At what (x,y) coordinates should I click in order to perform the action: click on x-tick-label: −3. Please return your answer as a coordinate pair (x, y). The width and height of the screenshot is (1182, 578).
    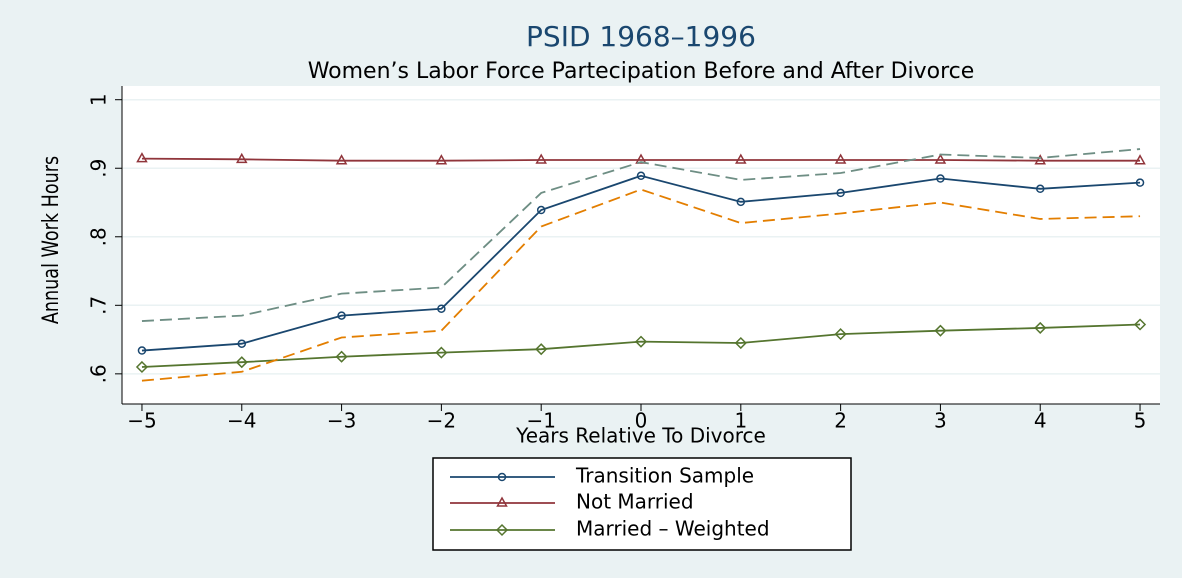
    Looking at the image, I should click on (341, 421).